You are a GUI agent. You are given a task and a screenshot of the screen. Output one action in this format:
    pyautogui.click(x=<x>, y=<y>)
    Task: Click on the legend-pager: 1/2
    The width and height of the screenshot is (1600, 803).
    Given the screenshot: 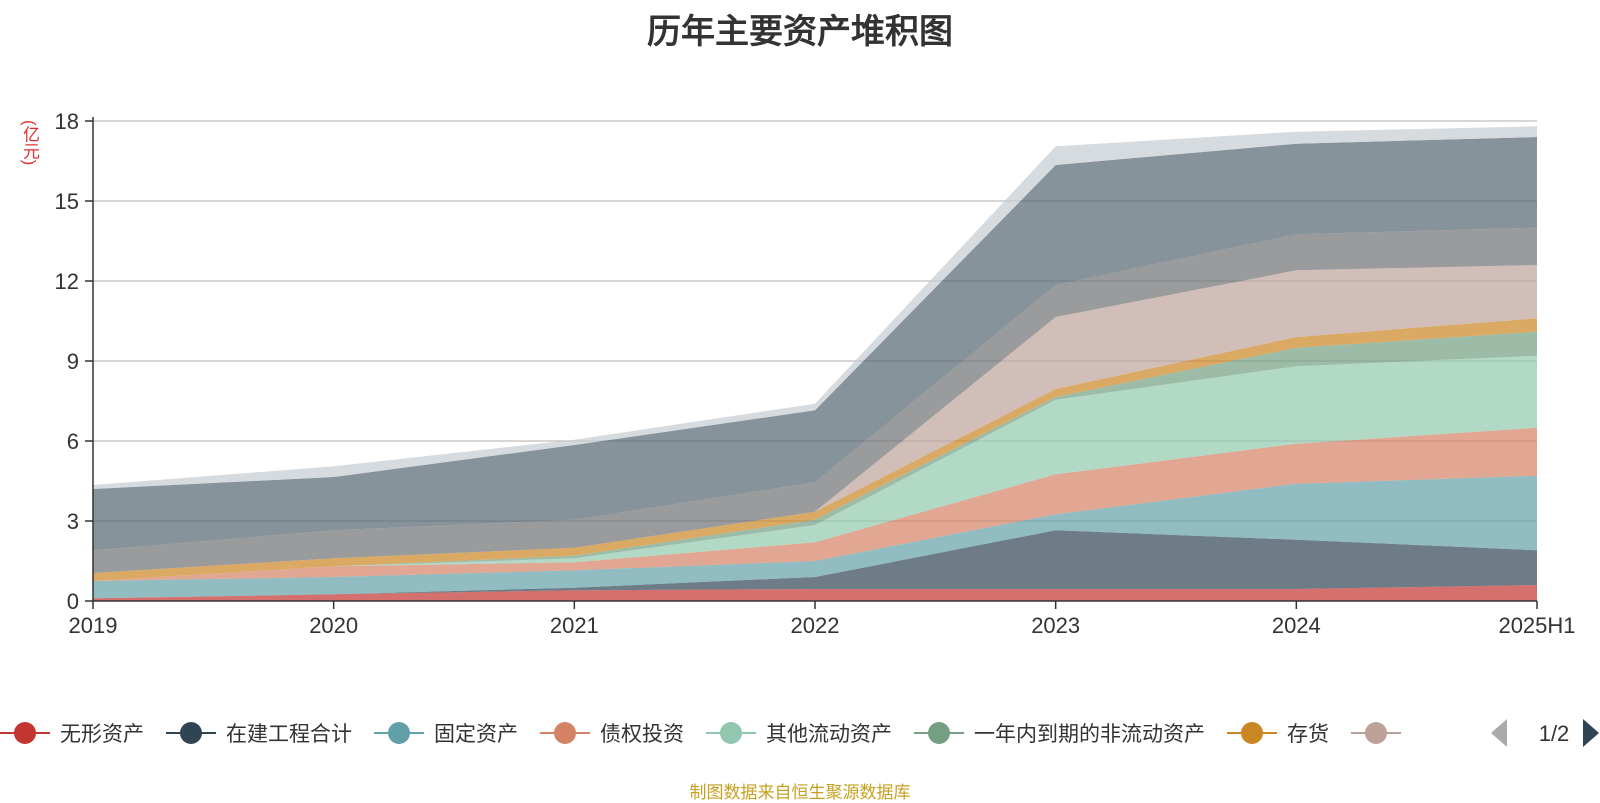 What is the action you would take?
    pyautogui.click(x=1545, y=733)
    